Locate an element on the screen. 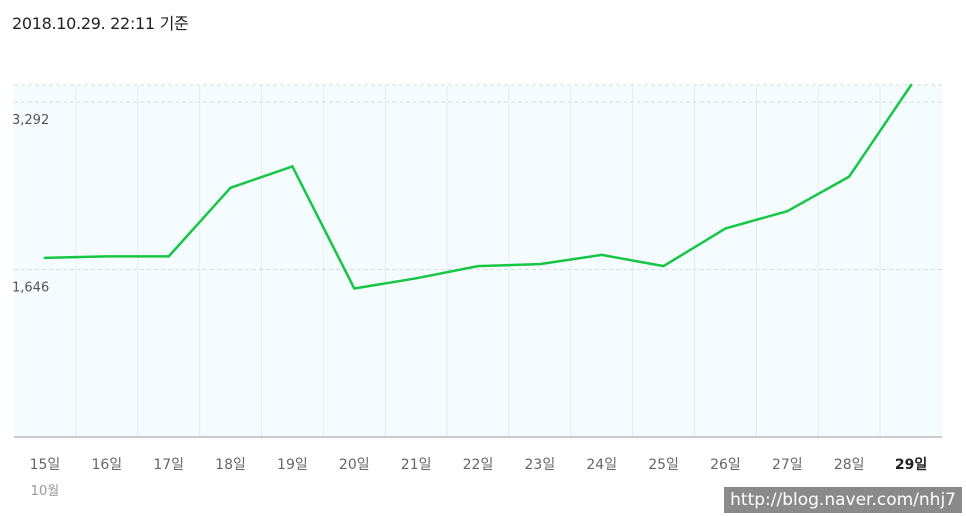  x-tick-label: 17일 is located at coordinates (168, 465).